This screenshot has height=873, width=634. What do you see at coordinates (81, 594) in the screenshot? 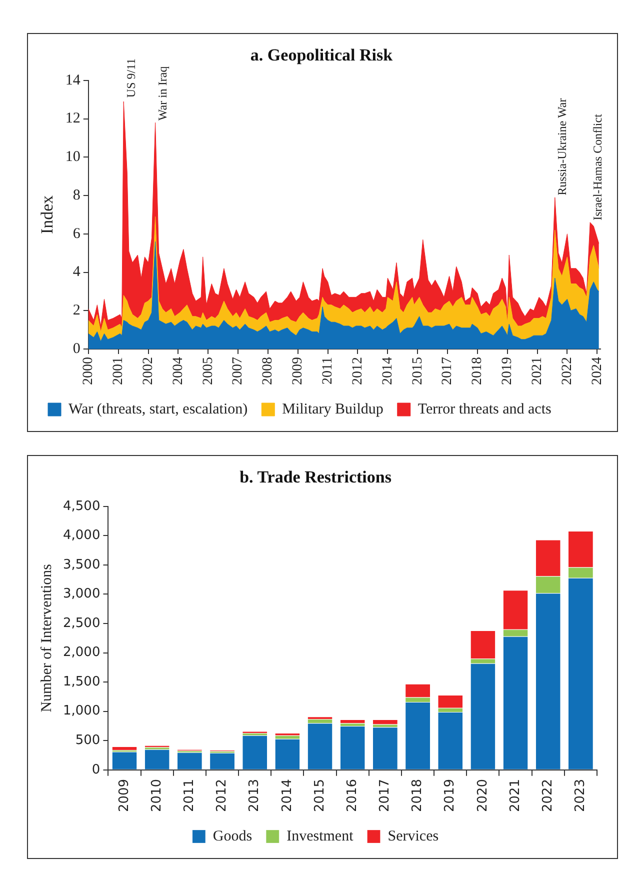
I see `y-tick-label: 3,000` at bounding box center [81, 594].